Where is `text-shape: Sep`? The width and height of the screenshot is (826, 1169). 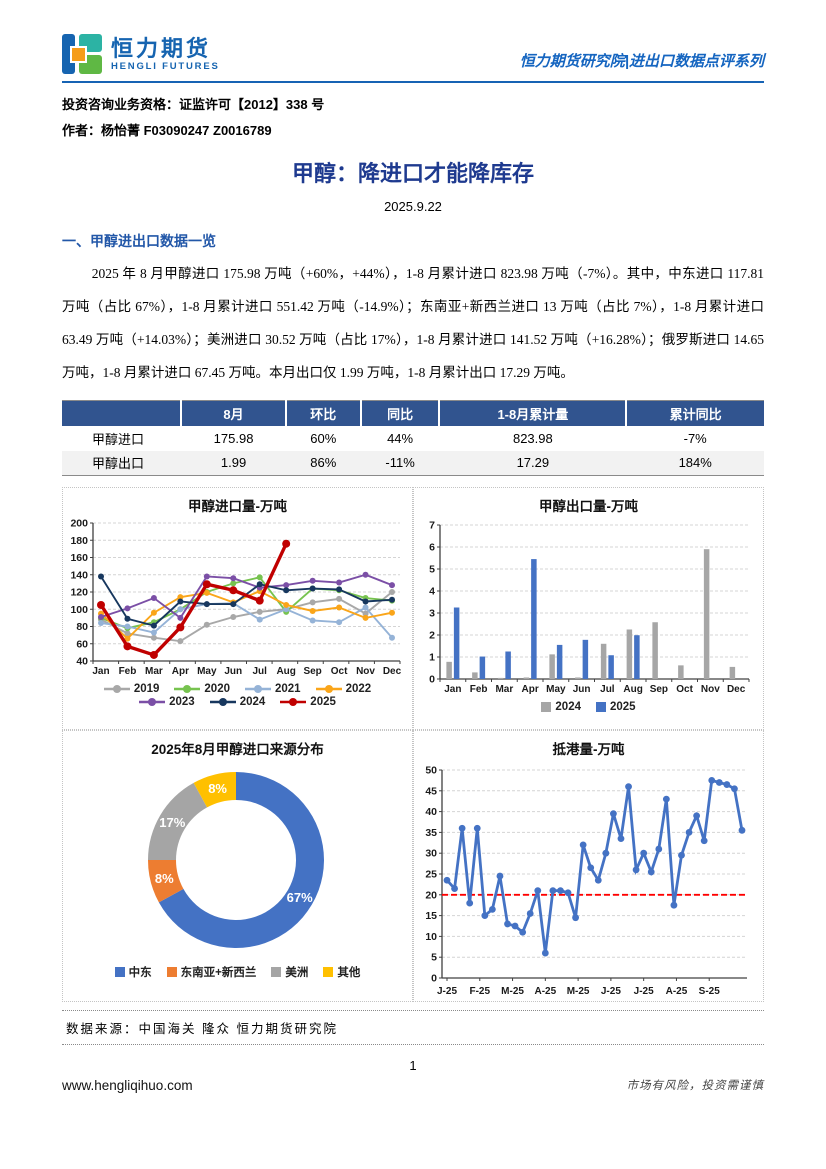 text-shape: Sep is located at coordinates (659, 689).